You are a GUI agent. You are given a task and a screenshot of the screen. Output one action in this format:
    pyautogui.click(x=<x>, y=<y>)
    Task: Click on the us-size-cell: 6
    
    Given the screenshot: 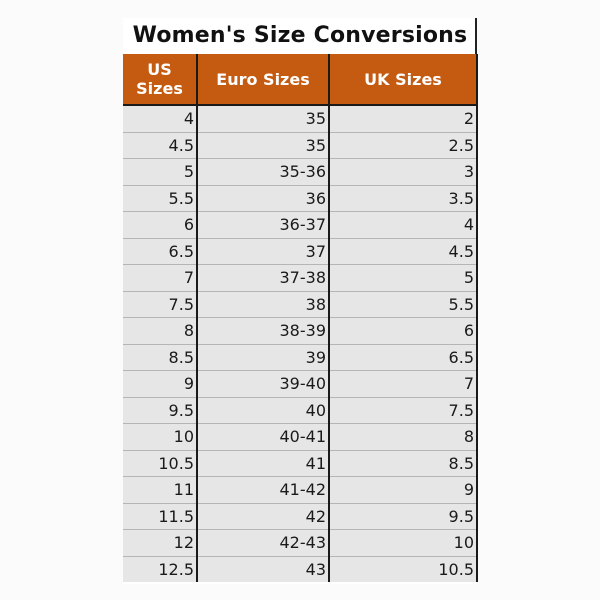 What is the action you would take?
    pyautogui.click(x=160, y=225)
    